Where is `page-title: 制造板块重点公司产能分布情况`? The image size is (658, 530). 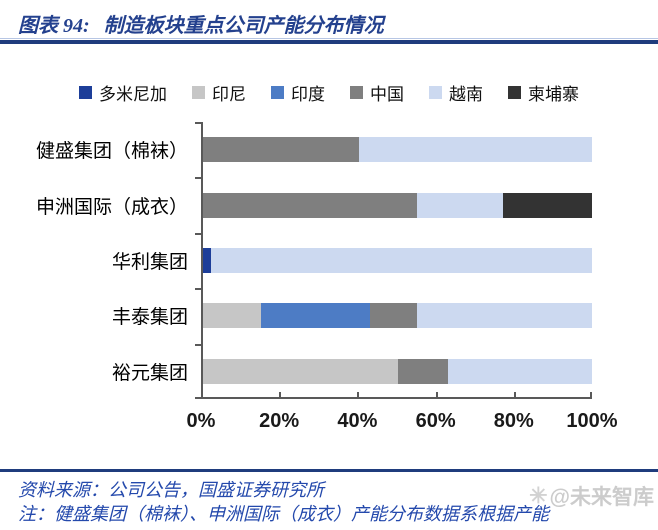
page-title: 制造板块重点公司产能分布情况 is located at coordinates (243, 26).